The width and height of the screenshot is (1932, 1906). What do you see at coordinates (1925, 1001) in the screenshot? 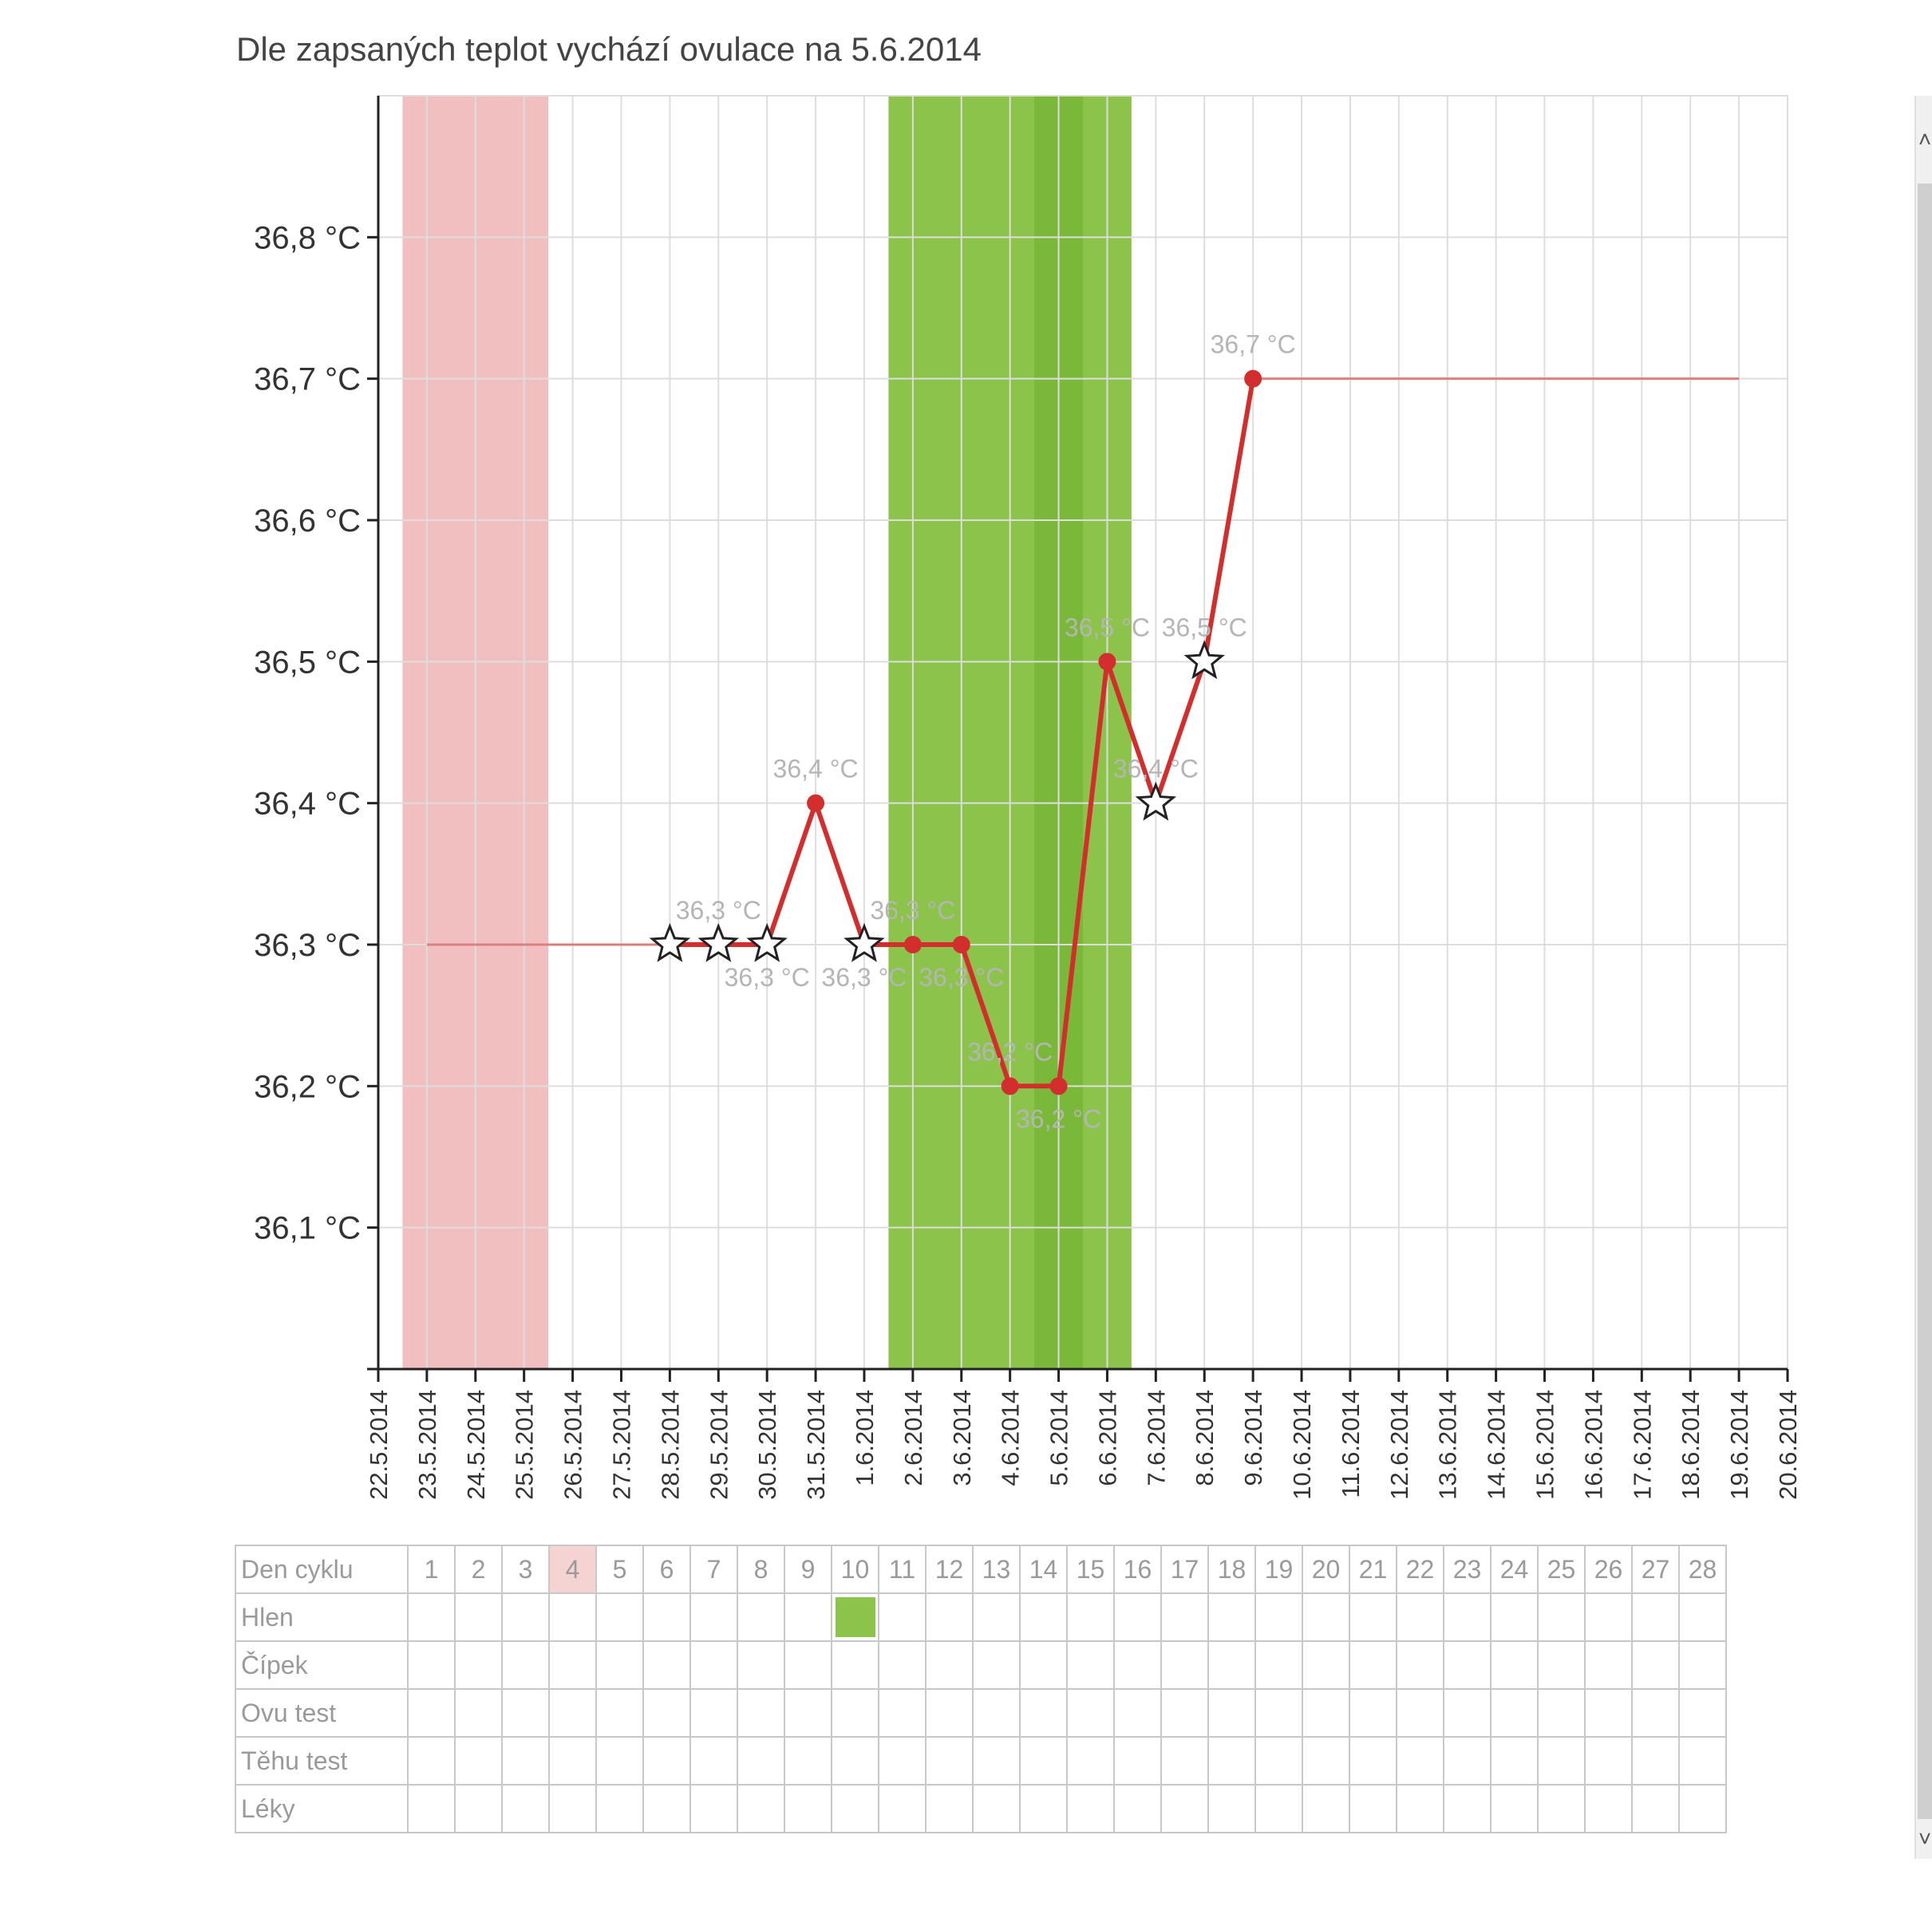
I see `scroll-thumb` at bounding box center [1925, 1001].